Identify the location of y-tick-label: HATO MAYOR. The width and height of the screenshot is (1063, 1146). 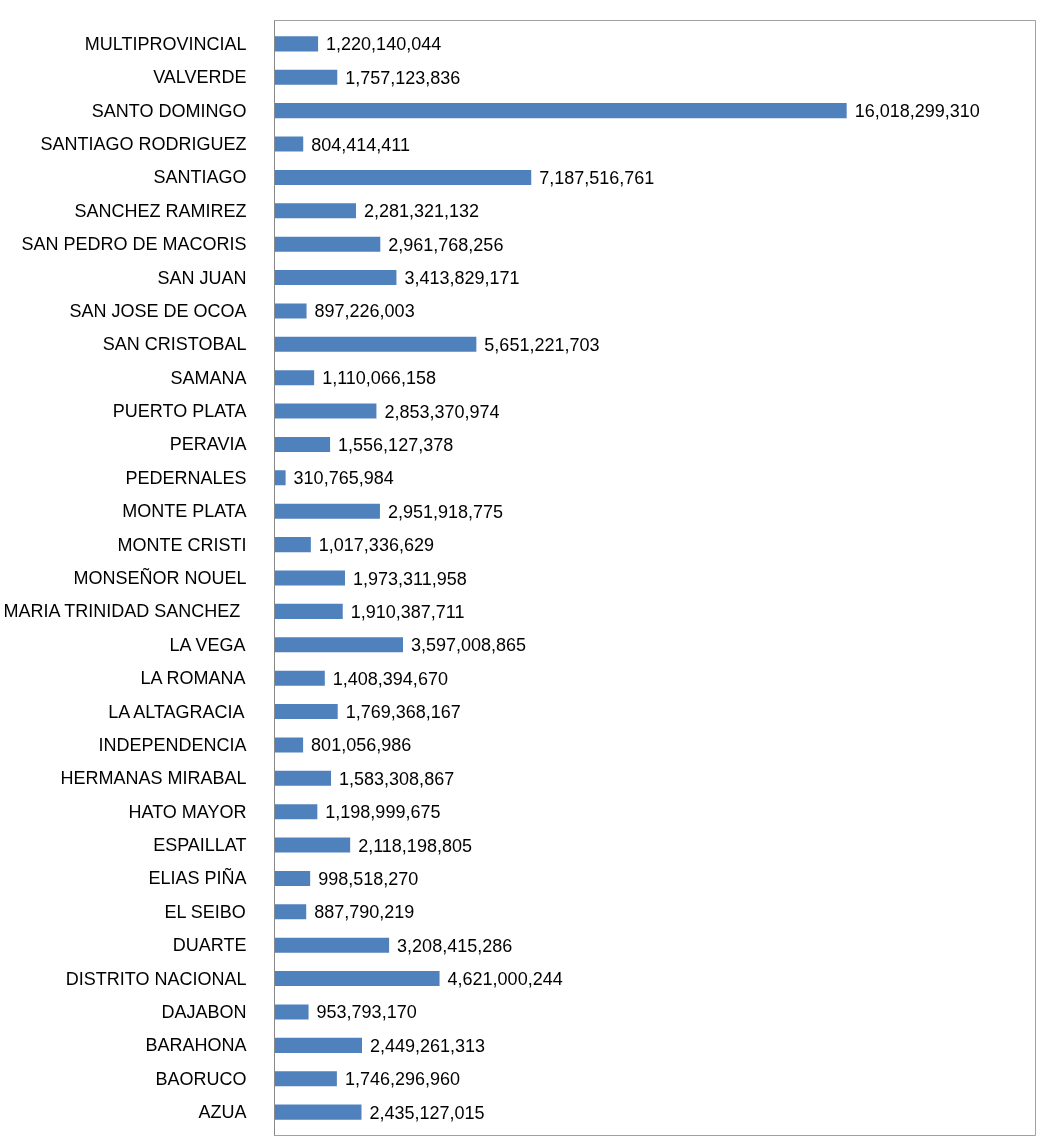
(187, 811).